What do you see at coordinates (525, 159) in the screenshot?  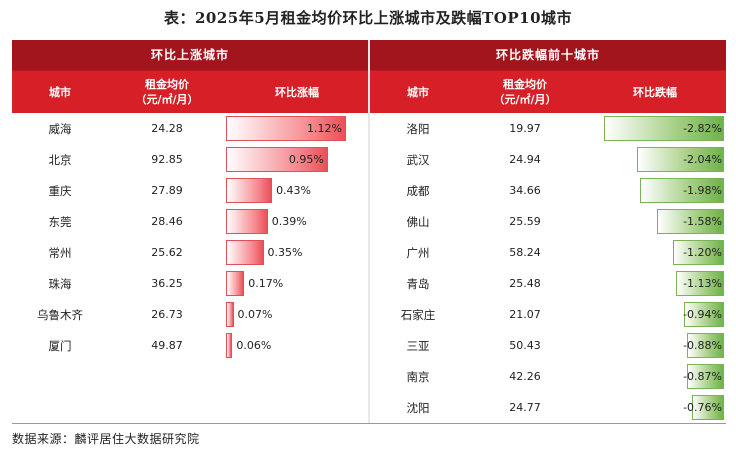 I see `price-cell: 24.94` at bounding box center [525, 159].